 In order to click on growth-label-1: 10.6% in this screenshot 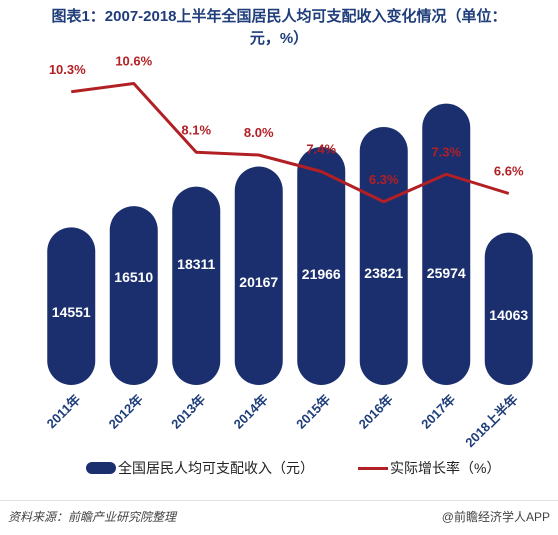, I will do `click(133, 61)`.